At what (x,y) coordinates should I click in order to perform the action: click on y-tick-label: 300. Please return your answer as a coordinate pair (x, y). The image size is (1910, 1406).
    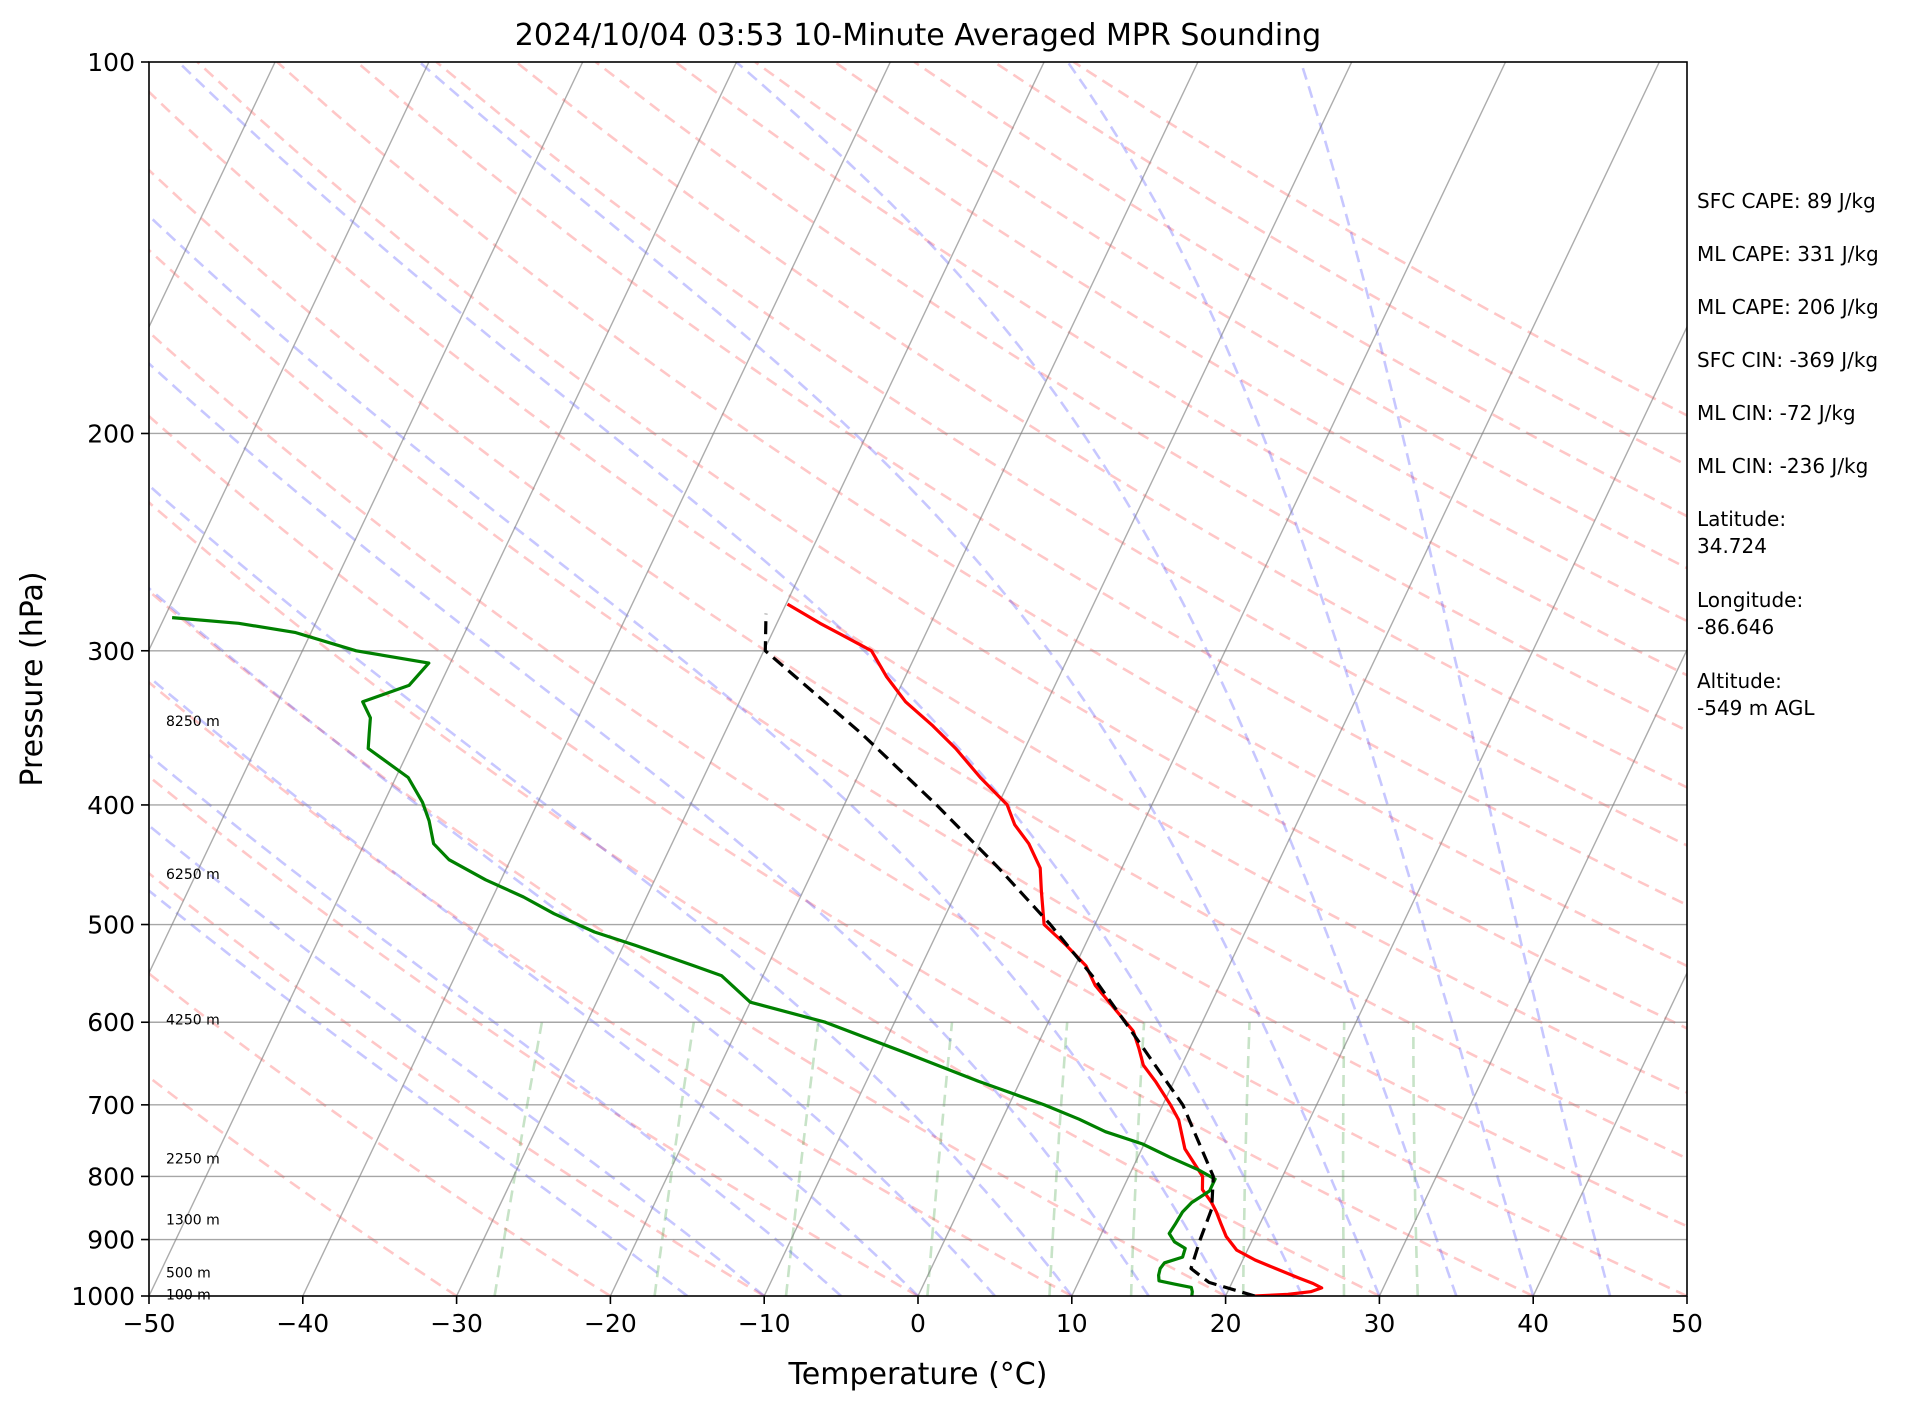
    Looking at the image, I should click on (111, 651).